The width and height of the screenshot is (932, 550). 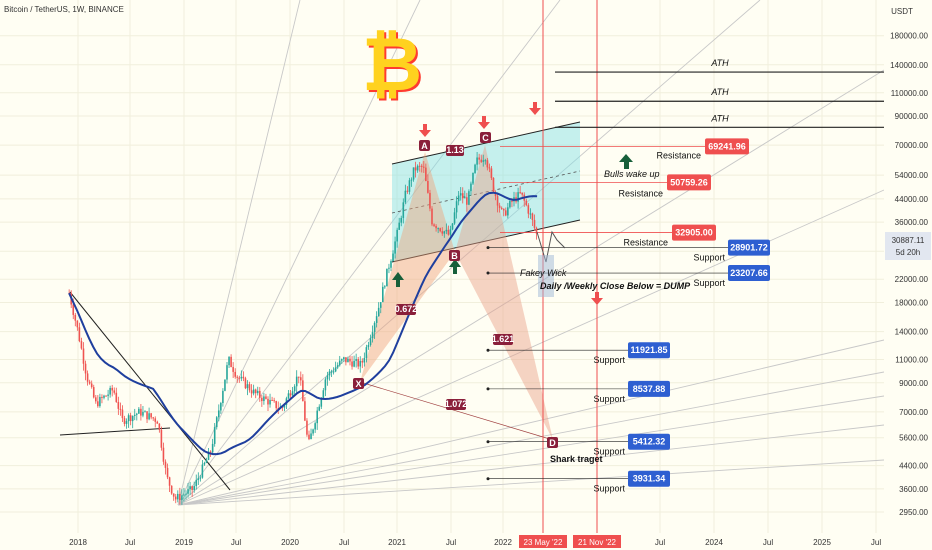 I want to click on support-label-9: Support, so click(x=609, y=399).